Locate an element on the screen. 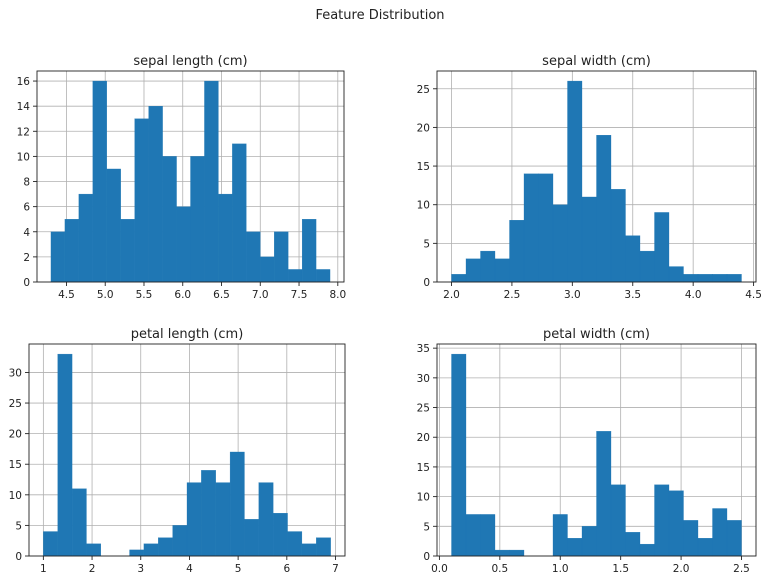 Image resolution: width=761 pixels, height=581 pixels. y-tick-label: 2 is located at coordinates (26, 258).